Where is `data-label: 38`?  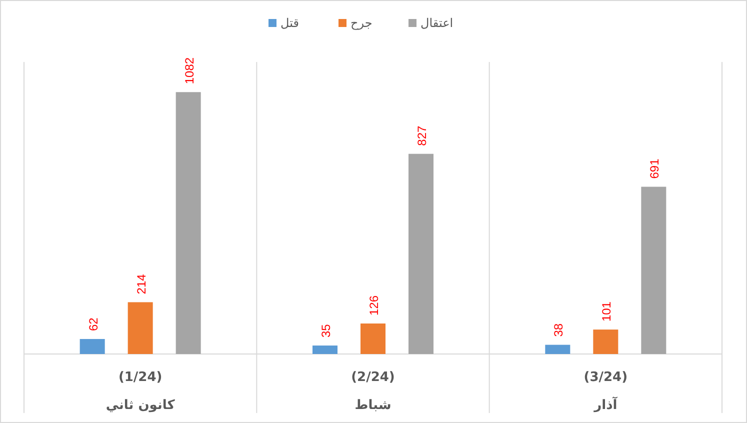 data-label: 38 is located at coordinates (559, 330).